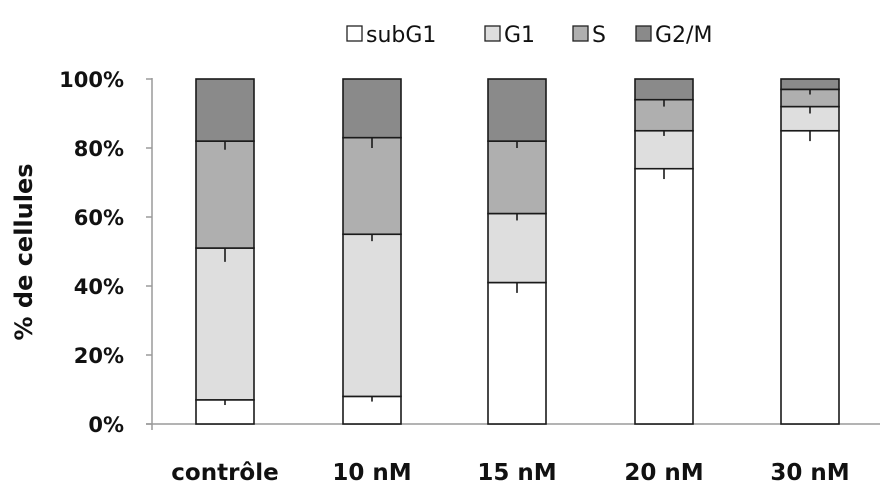  Describe the element at coordinates (810, 84) in the screenshot. I see `bar-g2-m-30-nm` at that location.